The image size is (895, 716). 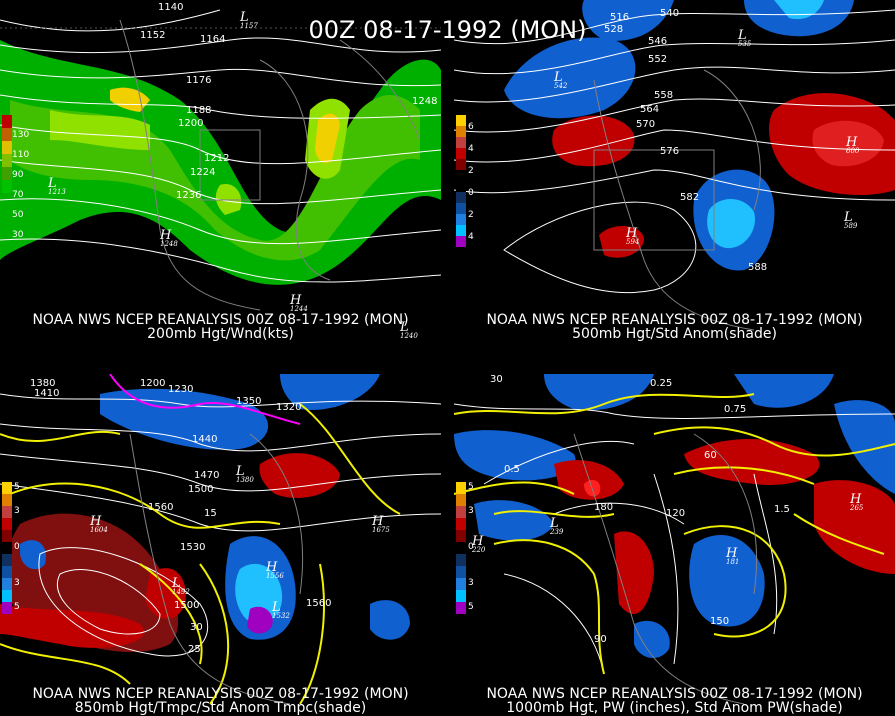 What do you see at coordinates (447, 30) in the screenshot?
I see `page-title: 00Z 08-17-1992 (MON)` at bounding box center [447, 30].